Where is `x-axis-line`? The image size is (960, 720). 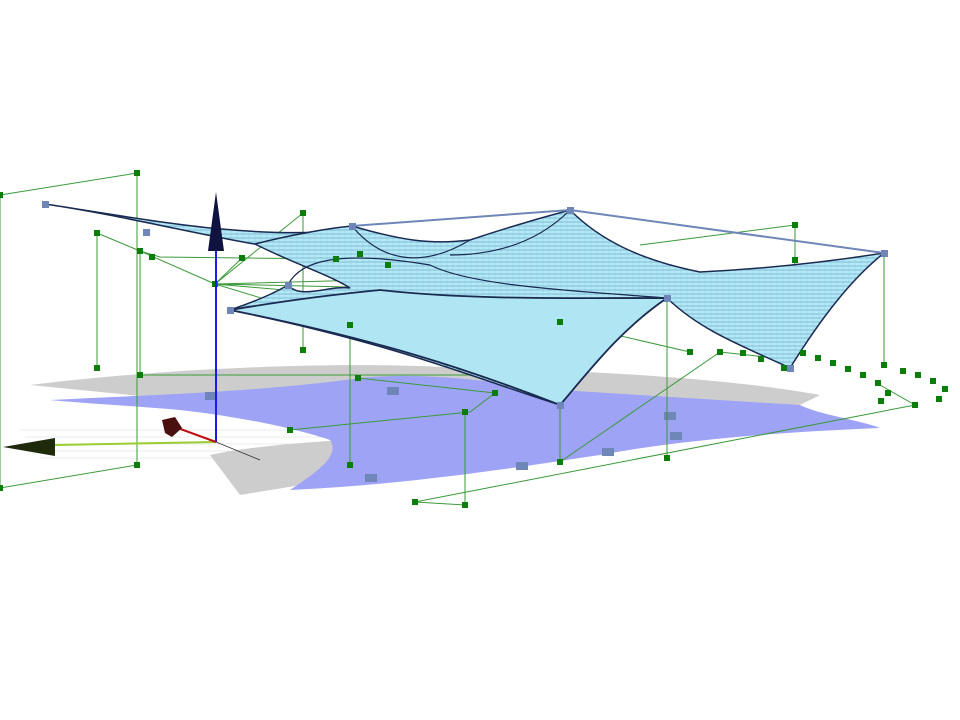 x-axis-line is located at coordinates (135, 443).